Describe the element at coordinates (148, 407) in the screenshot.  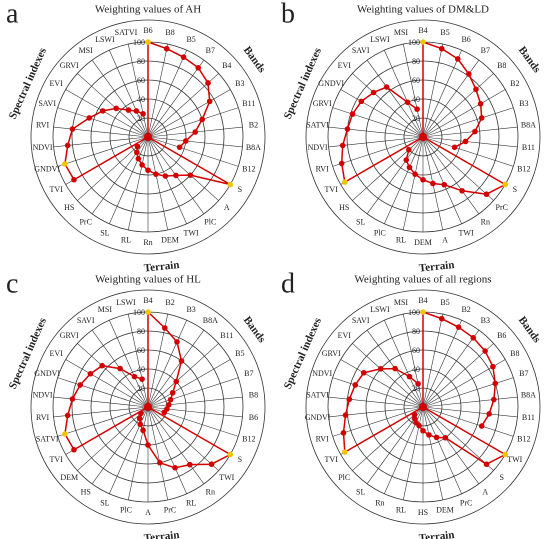
I see `center` at that location.